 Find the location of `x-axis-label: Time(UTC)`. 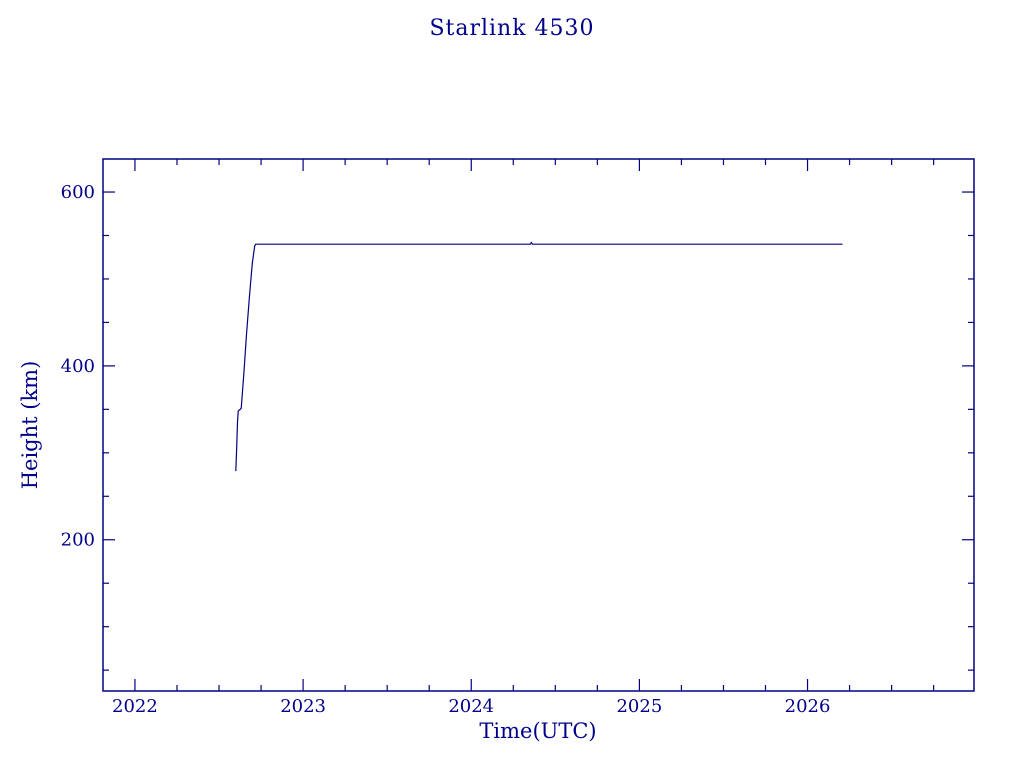

x-axis-label: Time(UTC) is located at coordinates (538, 731).